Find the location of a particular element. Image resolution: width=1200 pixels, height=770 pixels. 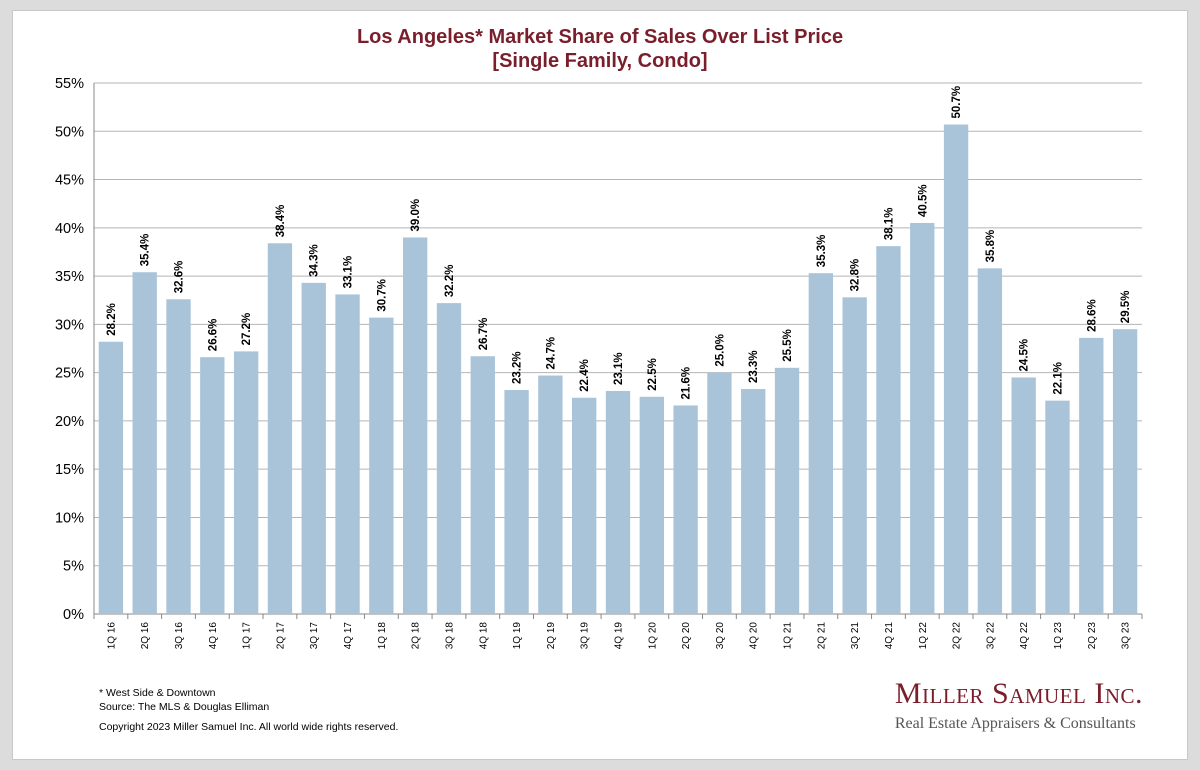

data-label: 34.3% is located at coordinates (315, 260).